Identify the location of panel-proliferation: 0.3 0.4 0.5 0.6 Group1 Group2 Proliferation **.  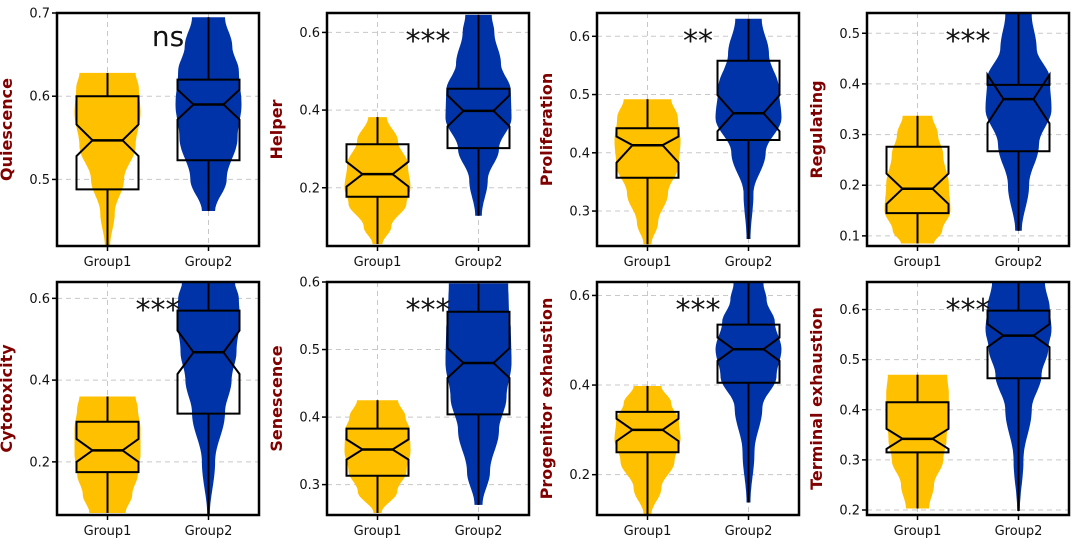
(669, 140).